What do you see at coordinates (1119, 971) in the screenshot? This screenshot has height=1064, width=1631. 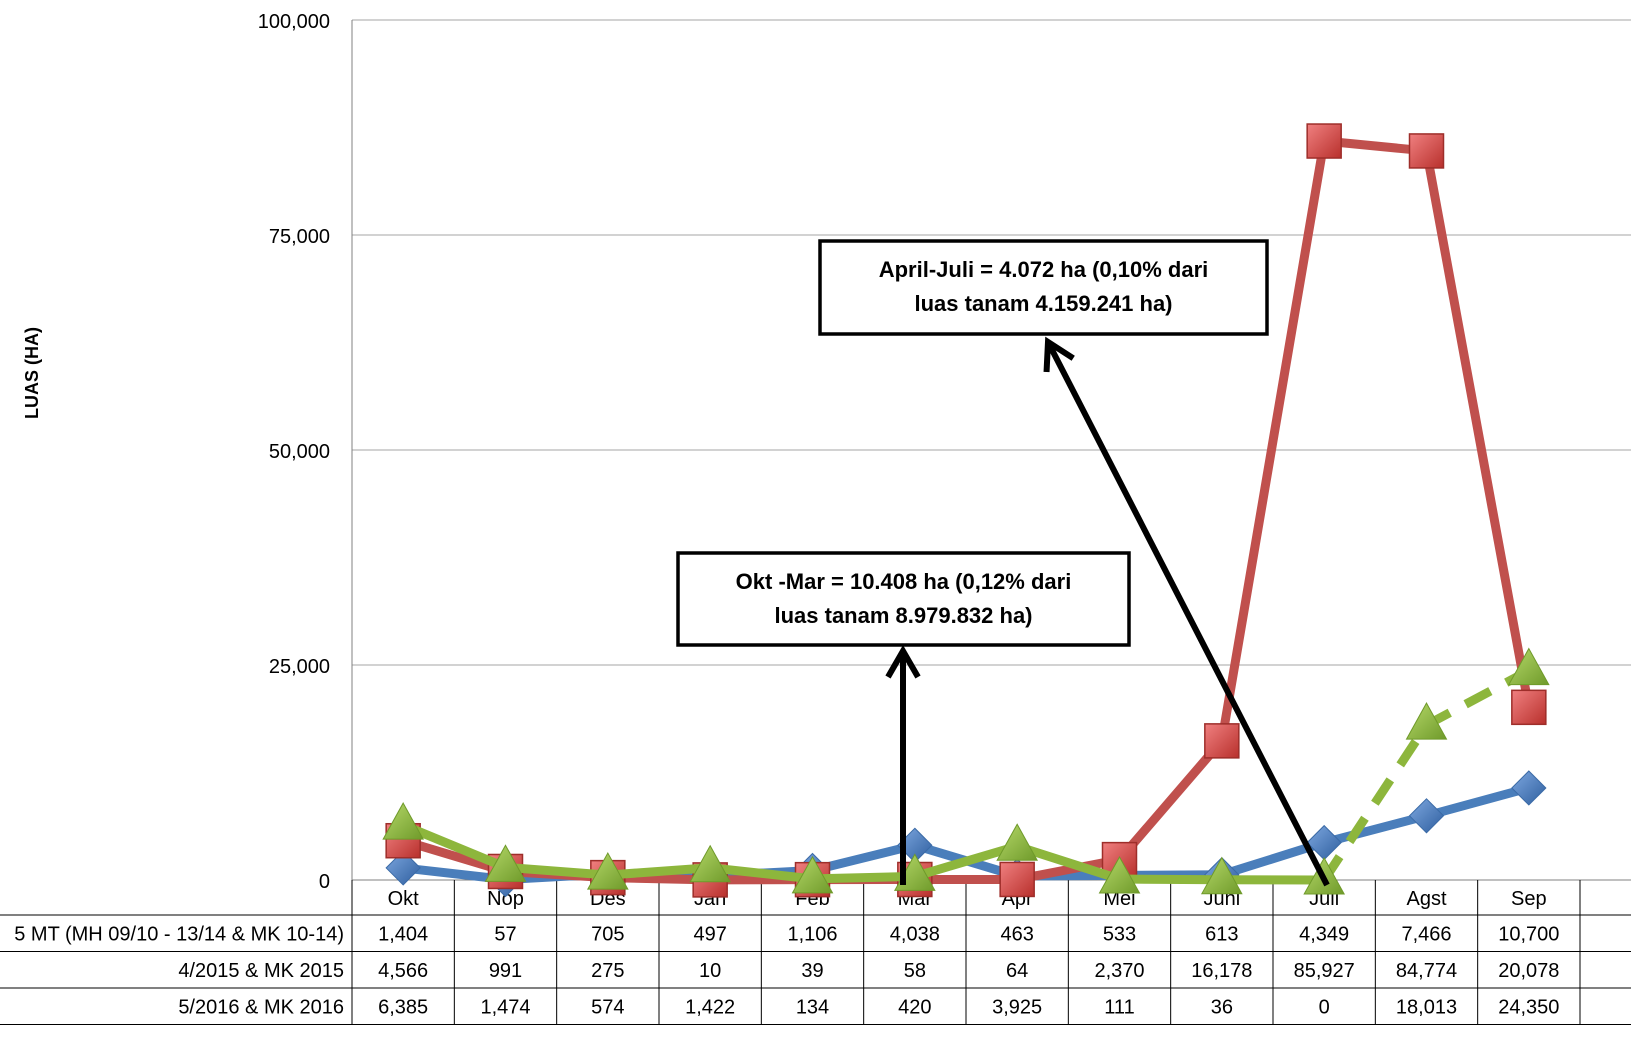 I see `table-cell: 2,370` at bounding box center [1119, 971].